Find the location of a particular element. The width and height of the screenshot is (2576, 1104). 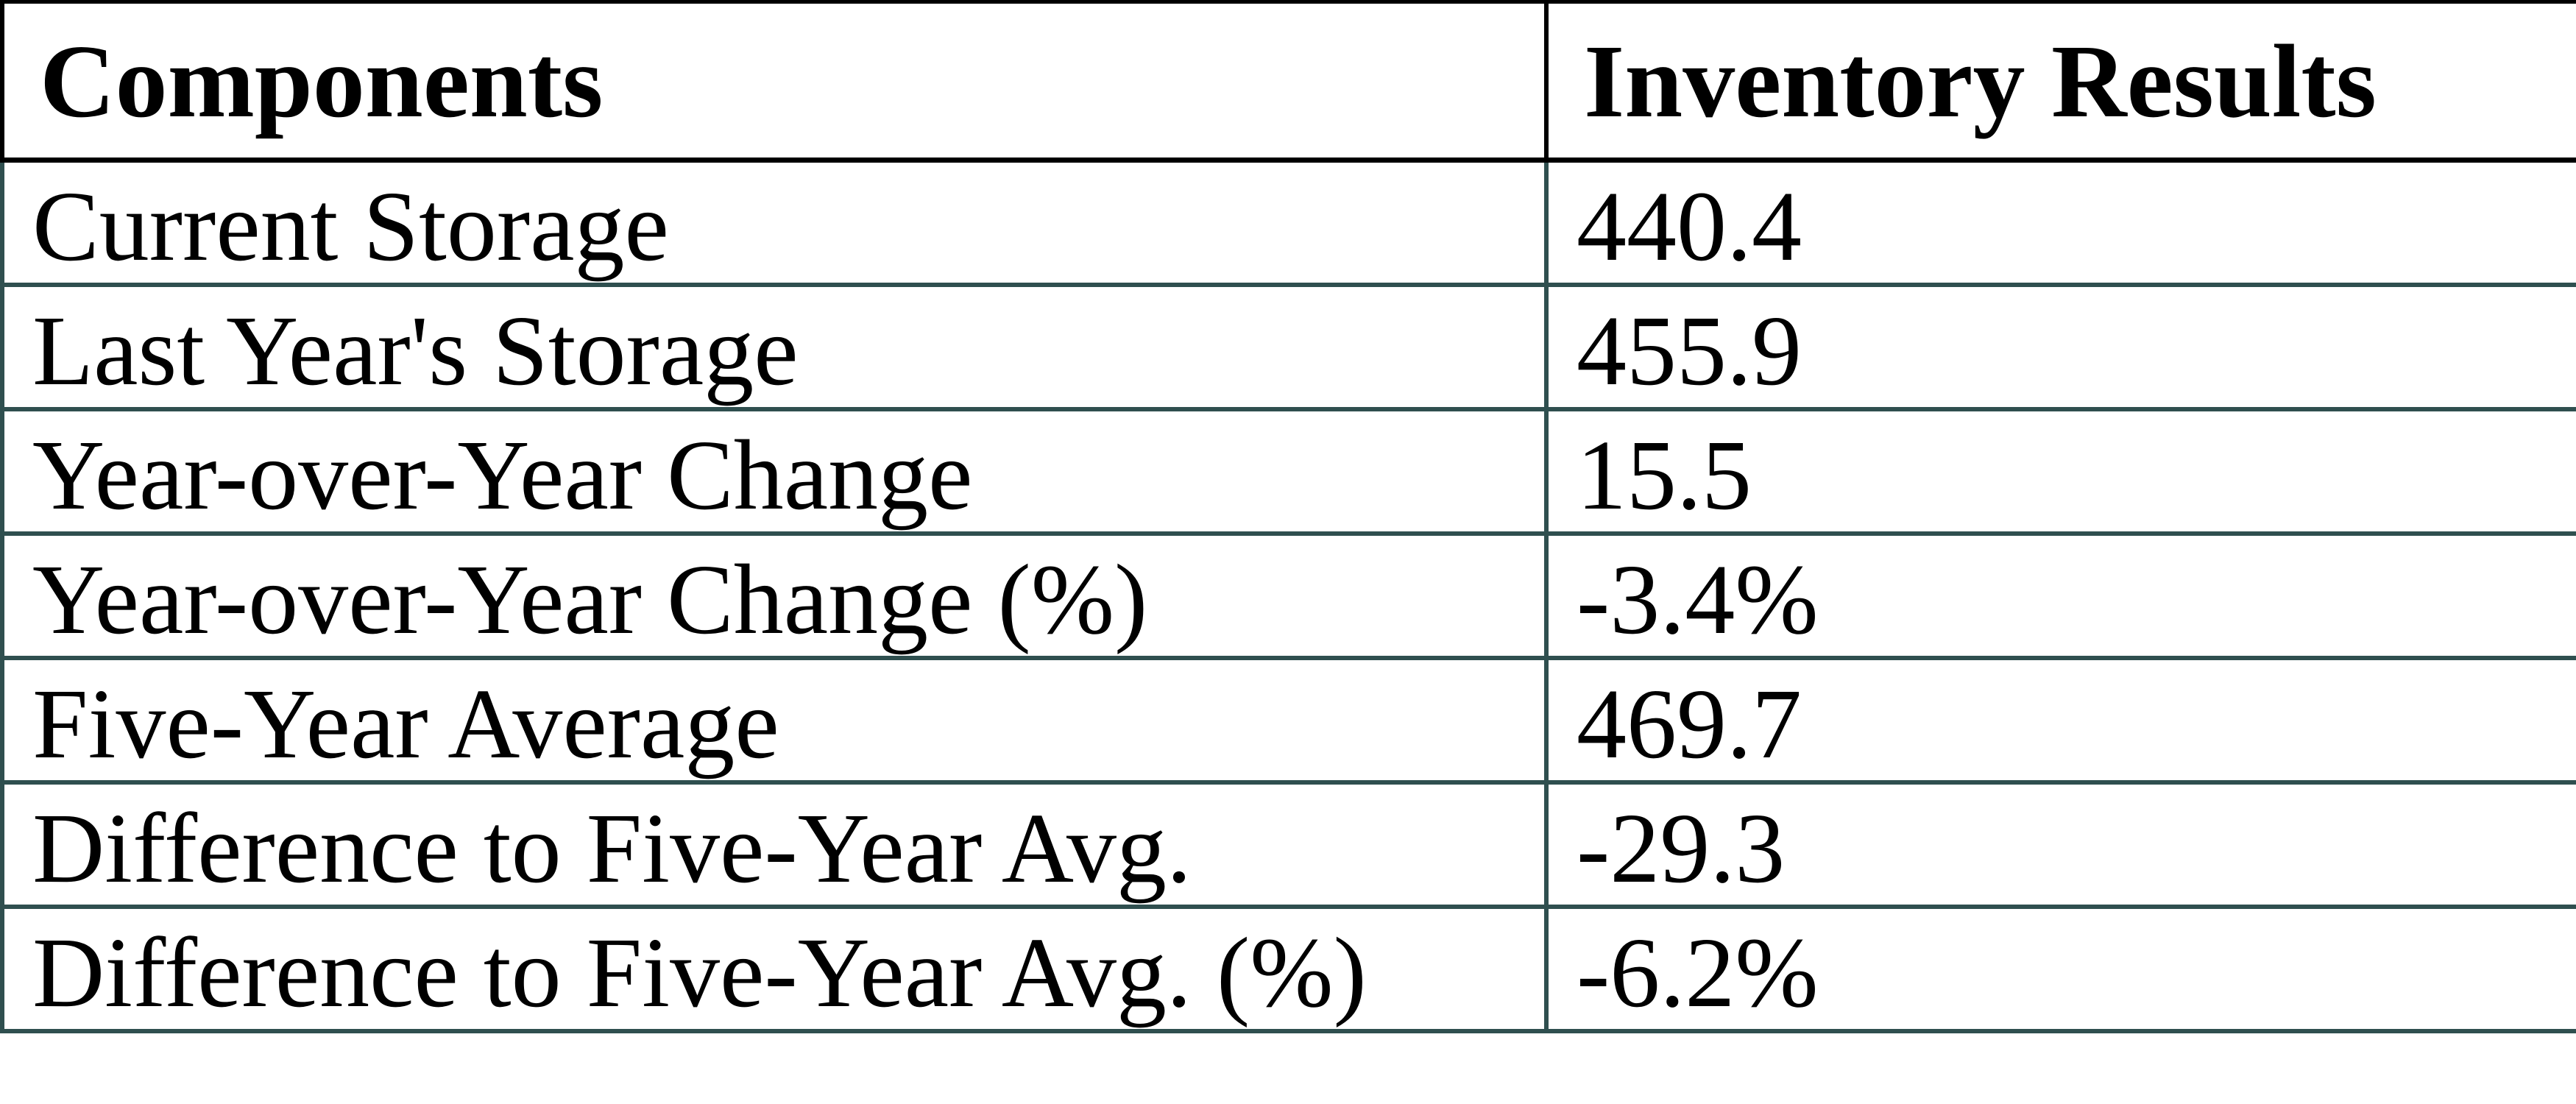

value-cell: -3.4% is located at coordinates (2060, 595).